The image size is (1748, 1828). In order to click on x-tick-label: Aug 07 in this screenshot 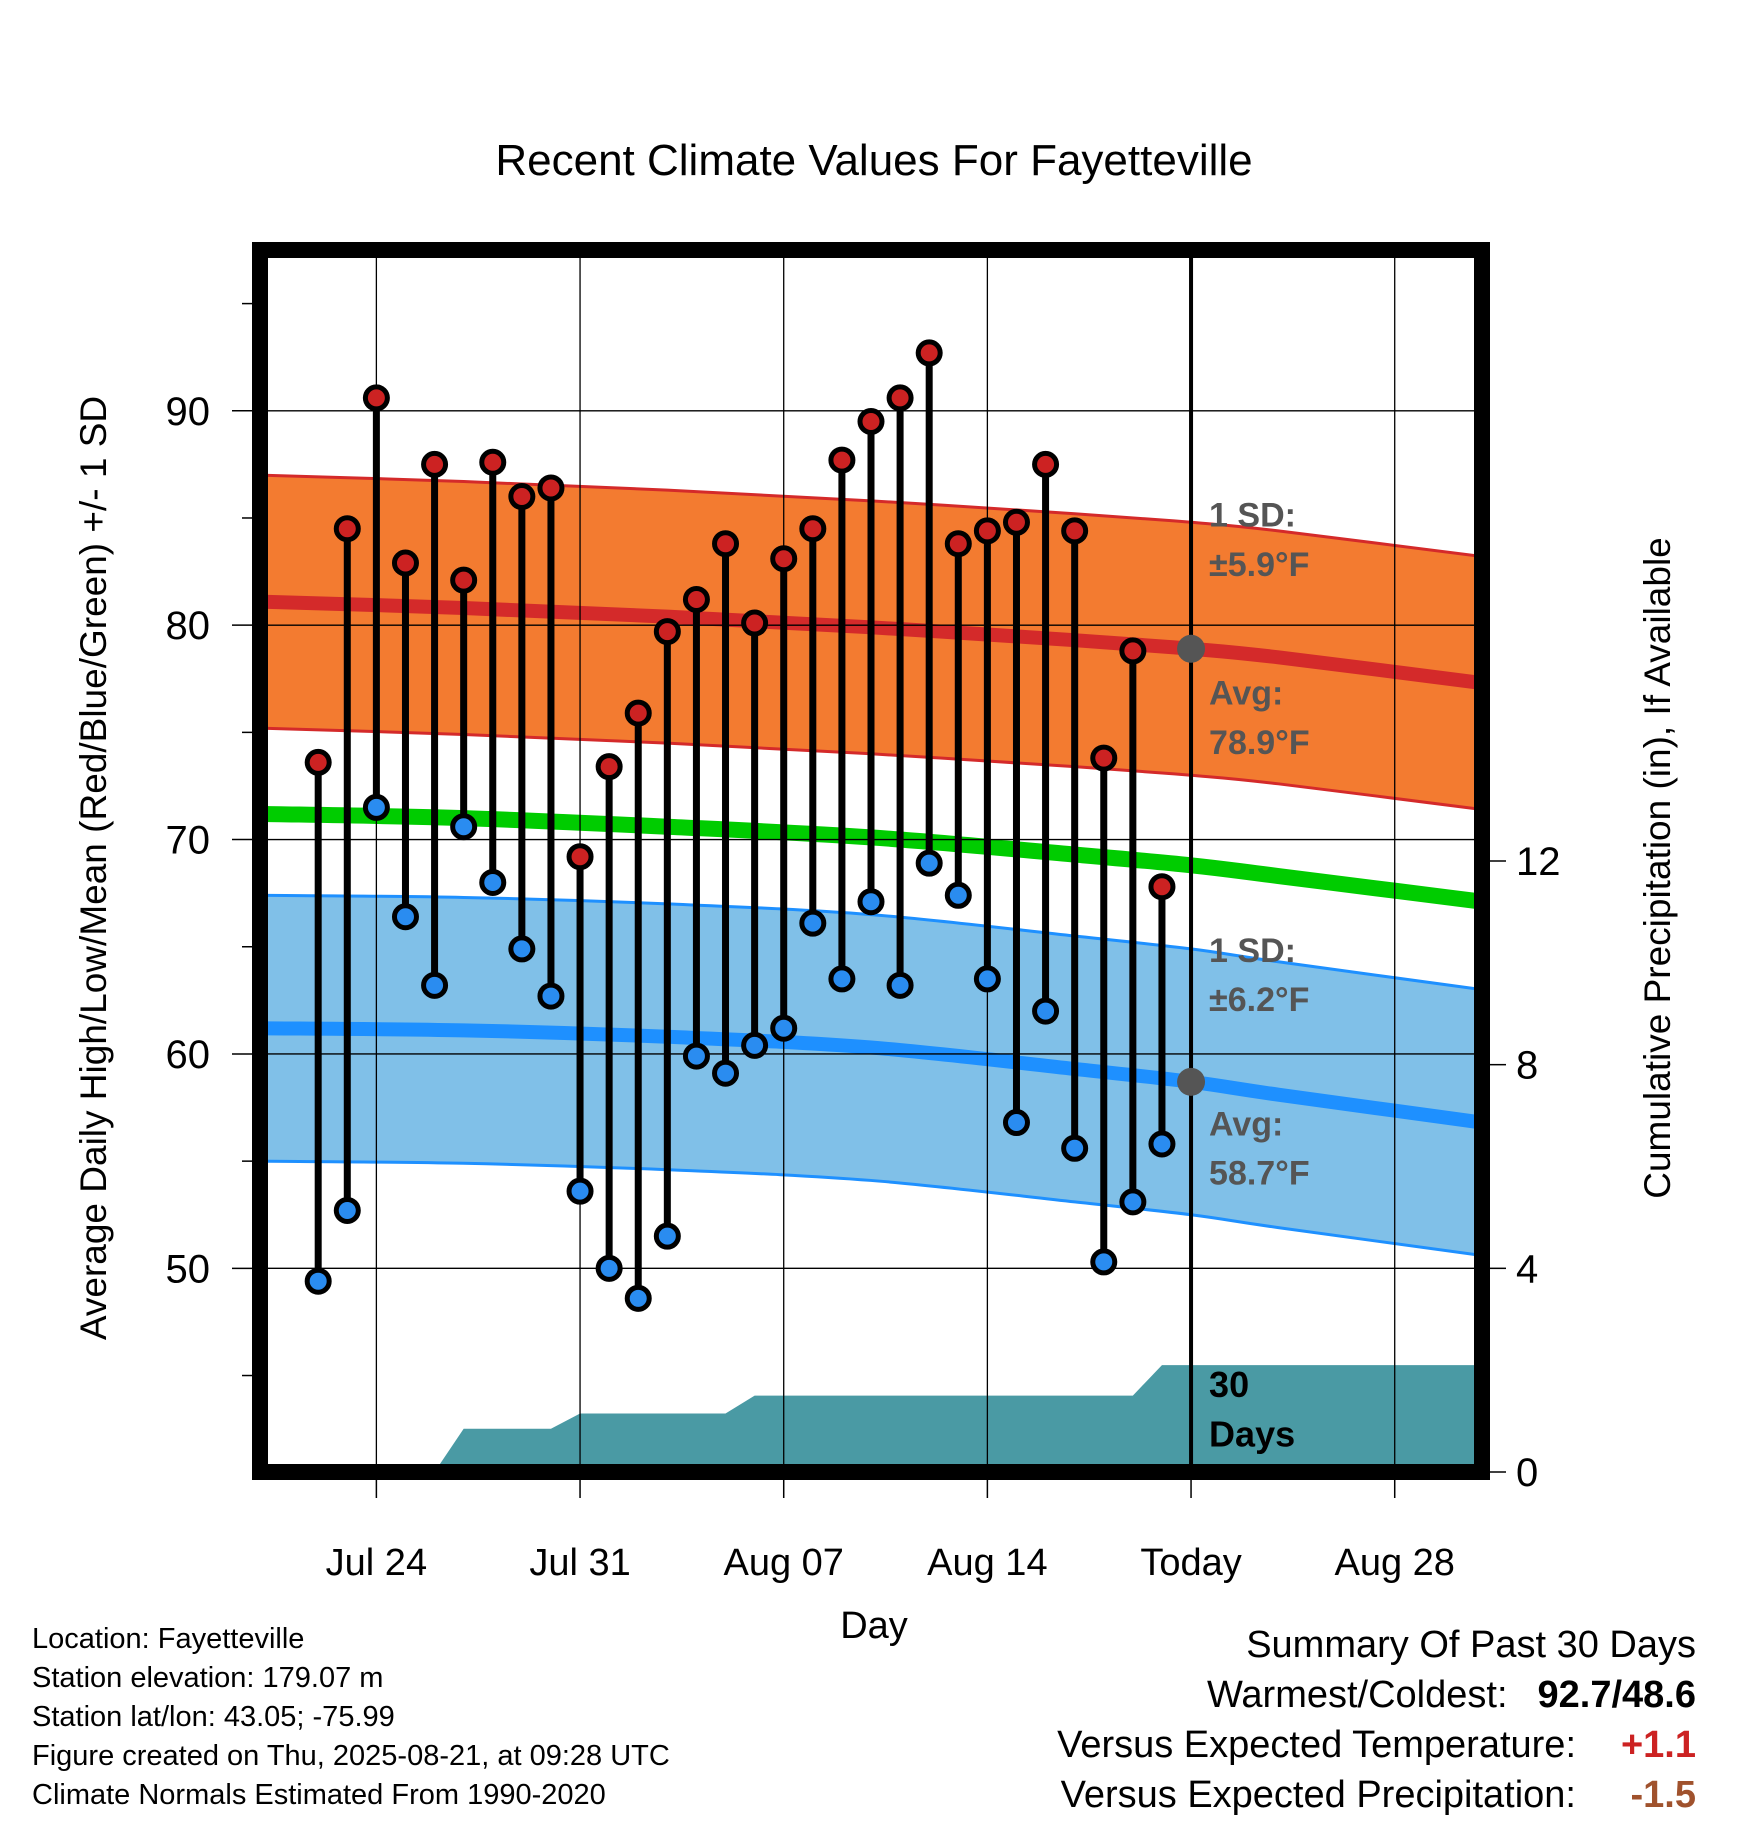, I will do `click(783, 1563)`.